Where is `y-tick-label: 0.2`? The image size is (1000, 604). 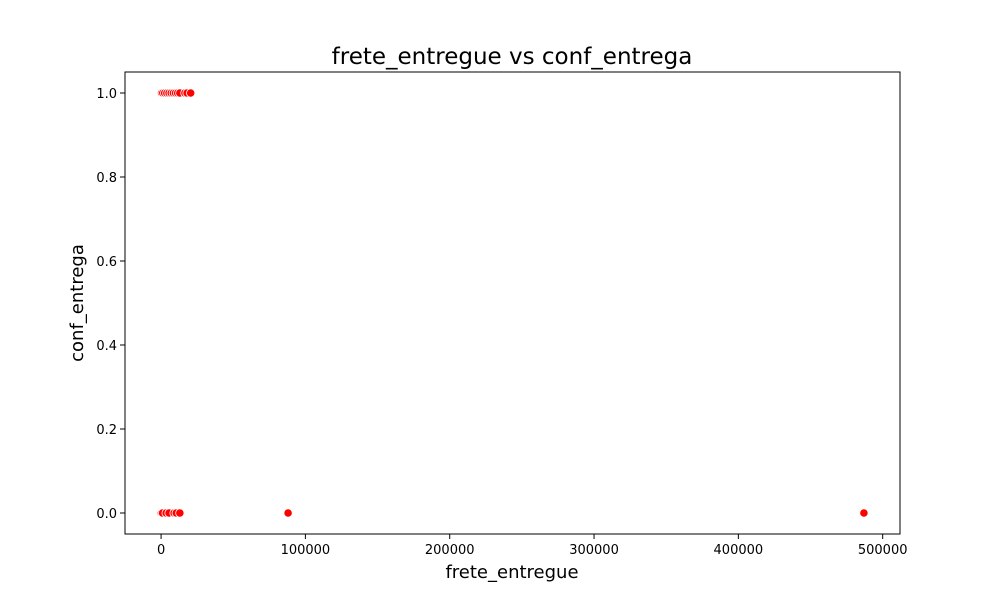
y-tick-label: 0.2 is located at coordinates (106, 430).